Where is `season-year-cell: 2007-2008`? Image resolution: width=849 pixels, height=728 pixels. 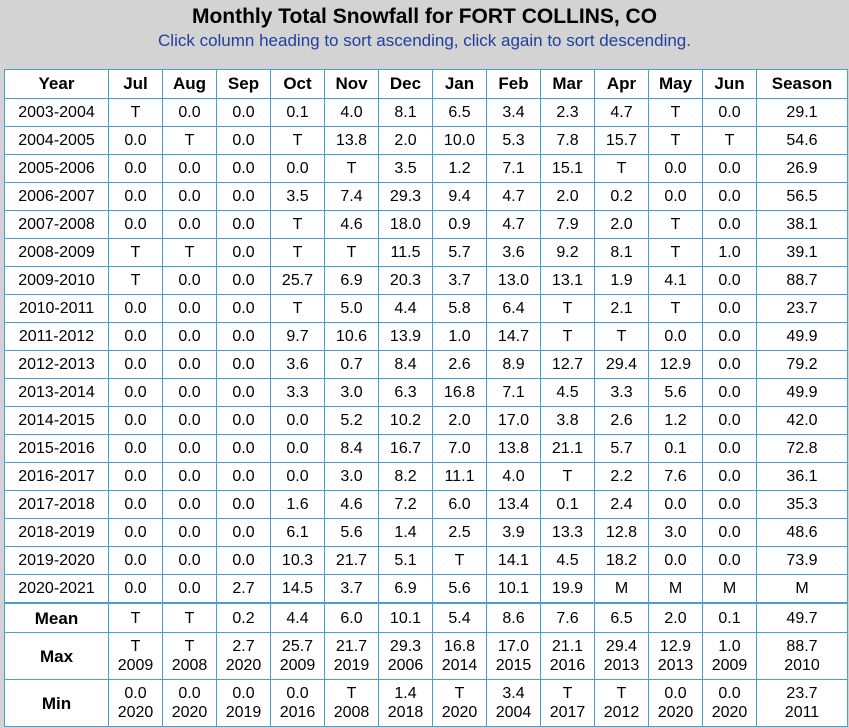
season-year-cell: 2007-2008 is located at coordinates (57, 225).